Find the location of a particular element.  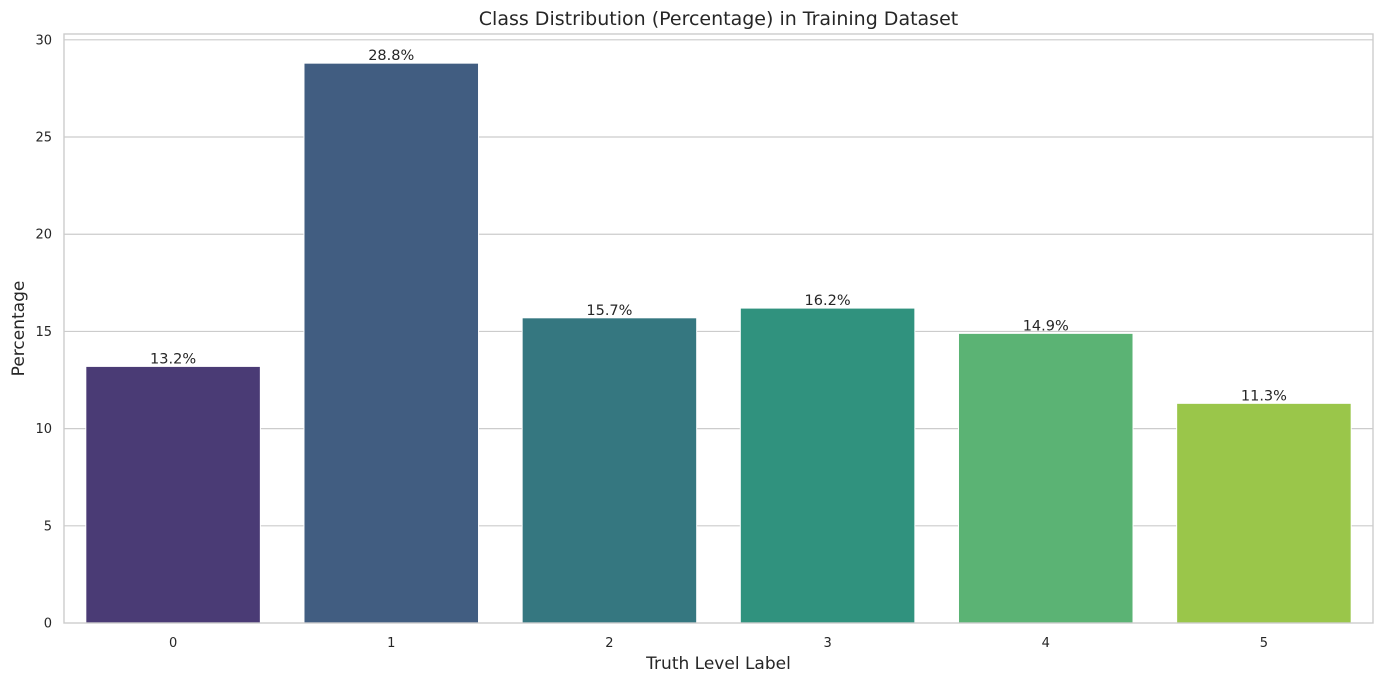

x-tick-label: 5 is located at coordinates (1264, 643).